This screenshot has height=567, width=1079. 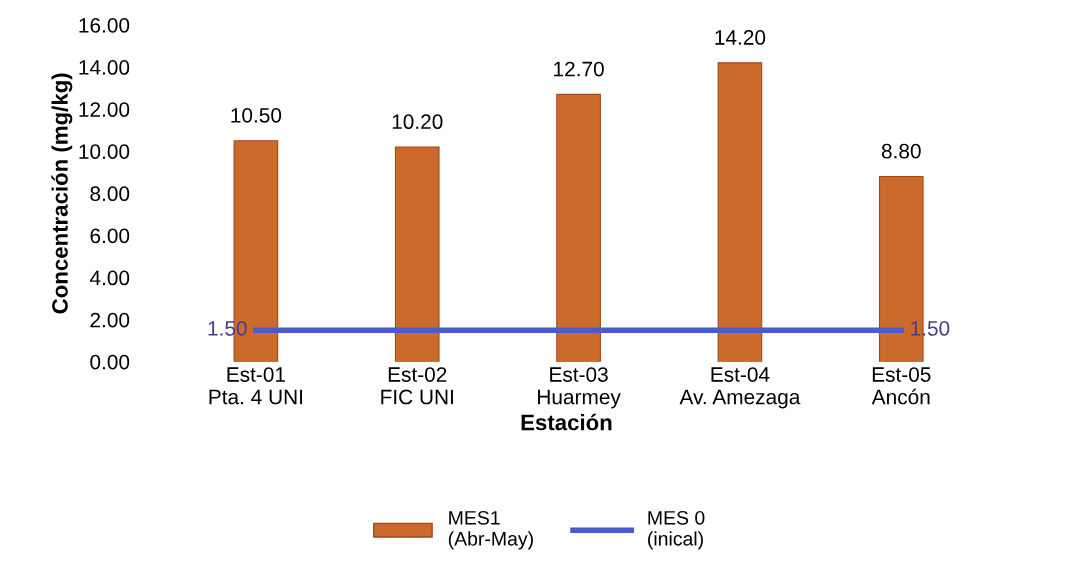 I want to click on x-tick-label: Est-02 FIC UNI, so click(x=417, y=386).